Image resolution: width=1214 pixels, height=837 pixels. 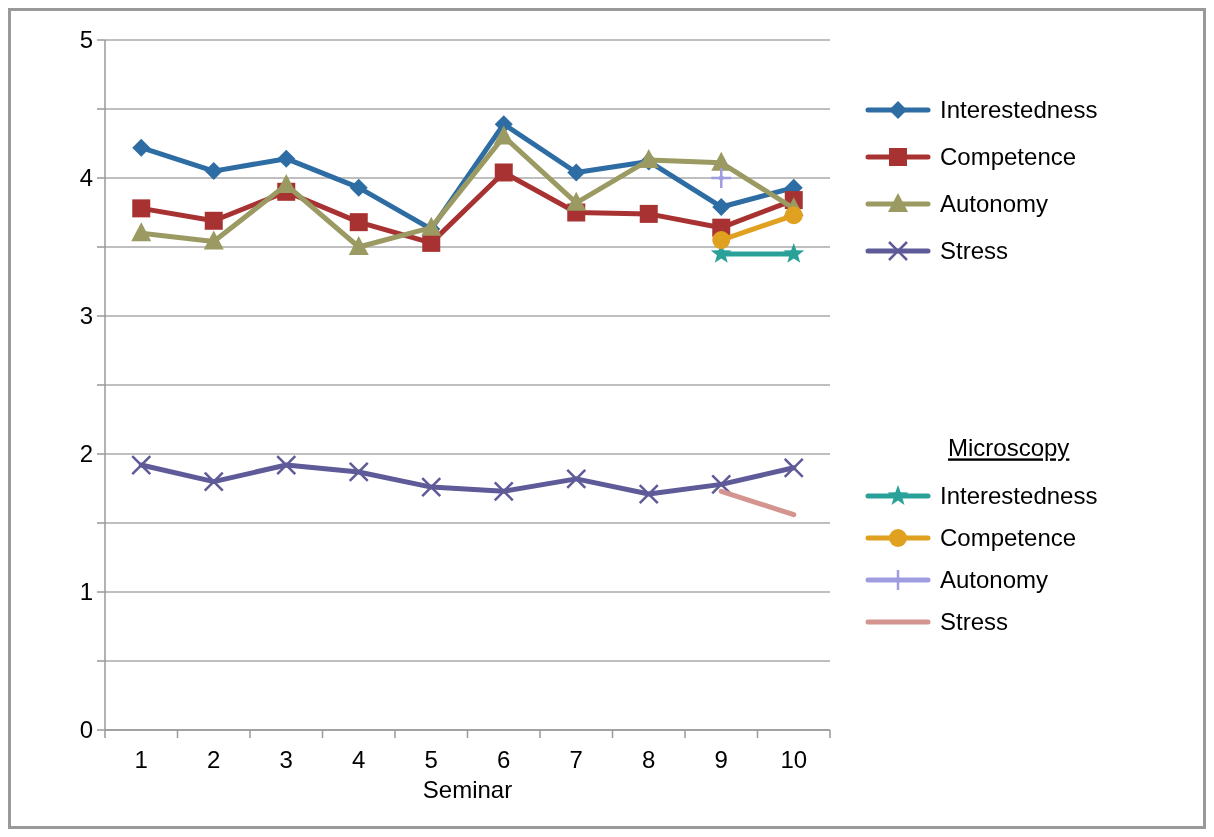 I want to click on x-tick-label: 6, so click(x=504, y=759).